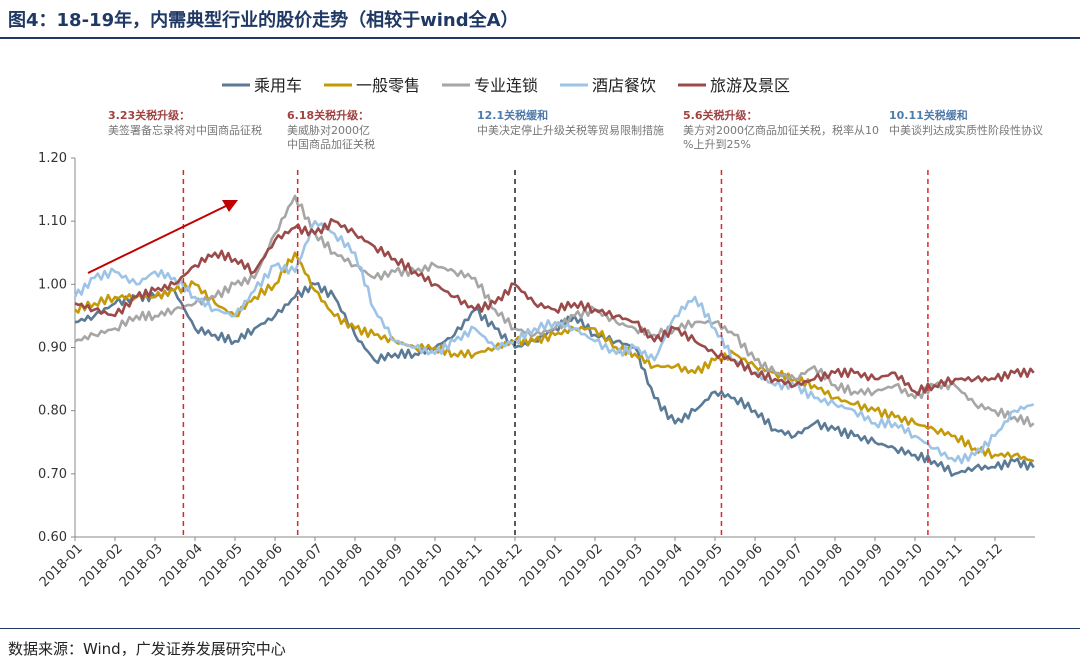 The width and height of the screenshot is (1080, 661). I want to click on x-tick-label: 2018-02, so click(101, 565).